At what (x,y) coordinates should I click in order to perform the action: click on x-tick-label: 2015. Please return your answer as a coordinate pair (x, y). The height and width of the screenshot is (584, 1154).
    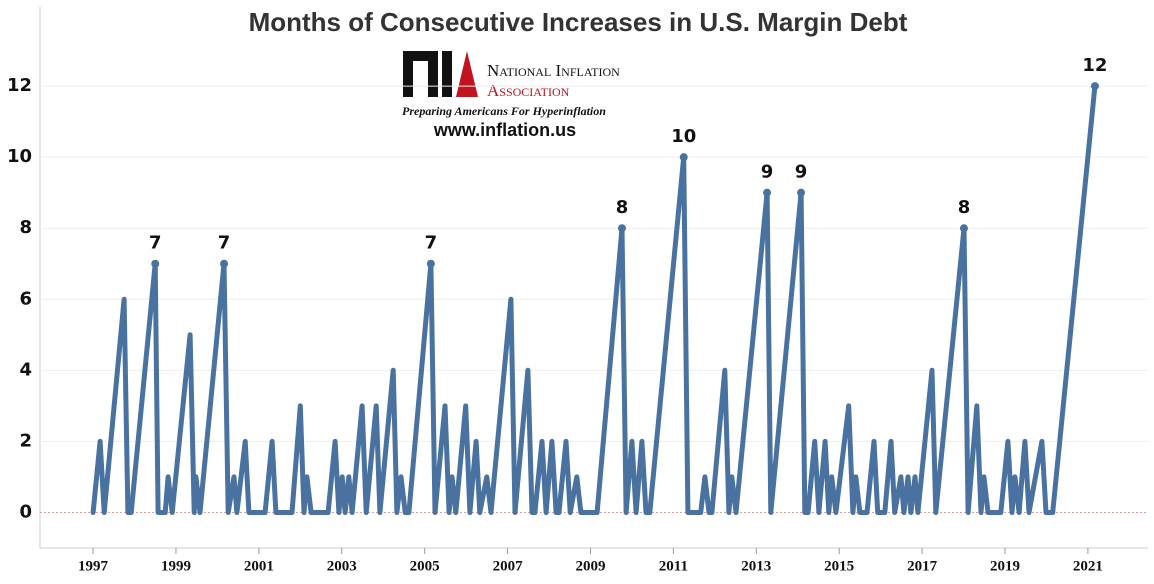
    Looking at the image, I should click on (839, 566).